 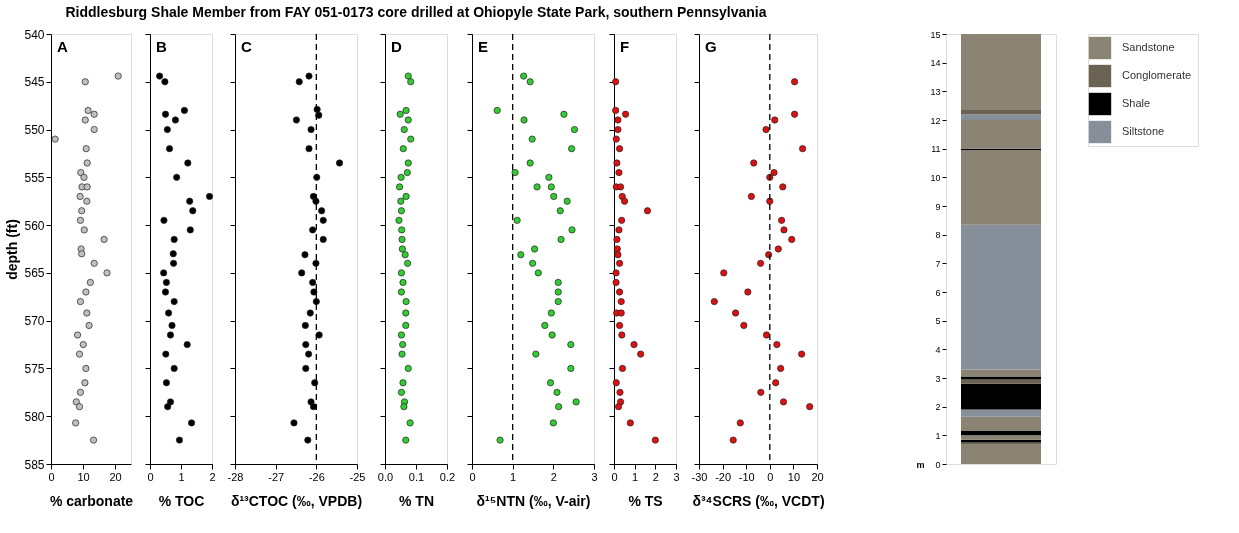 I want to click on y-tick-label: 1, so click(x=938, y=435).